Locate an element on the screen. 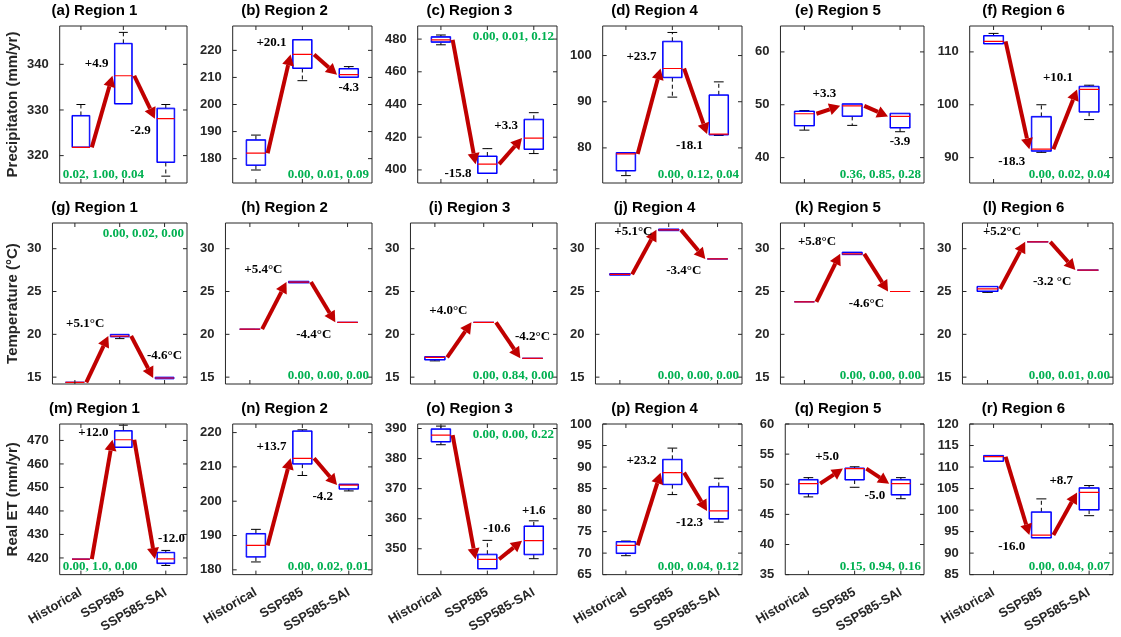 This screenshot has width=1121, height=637. chart-title: (c) Region 3 is located at coordinates (469, 10).